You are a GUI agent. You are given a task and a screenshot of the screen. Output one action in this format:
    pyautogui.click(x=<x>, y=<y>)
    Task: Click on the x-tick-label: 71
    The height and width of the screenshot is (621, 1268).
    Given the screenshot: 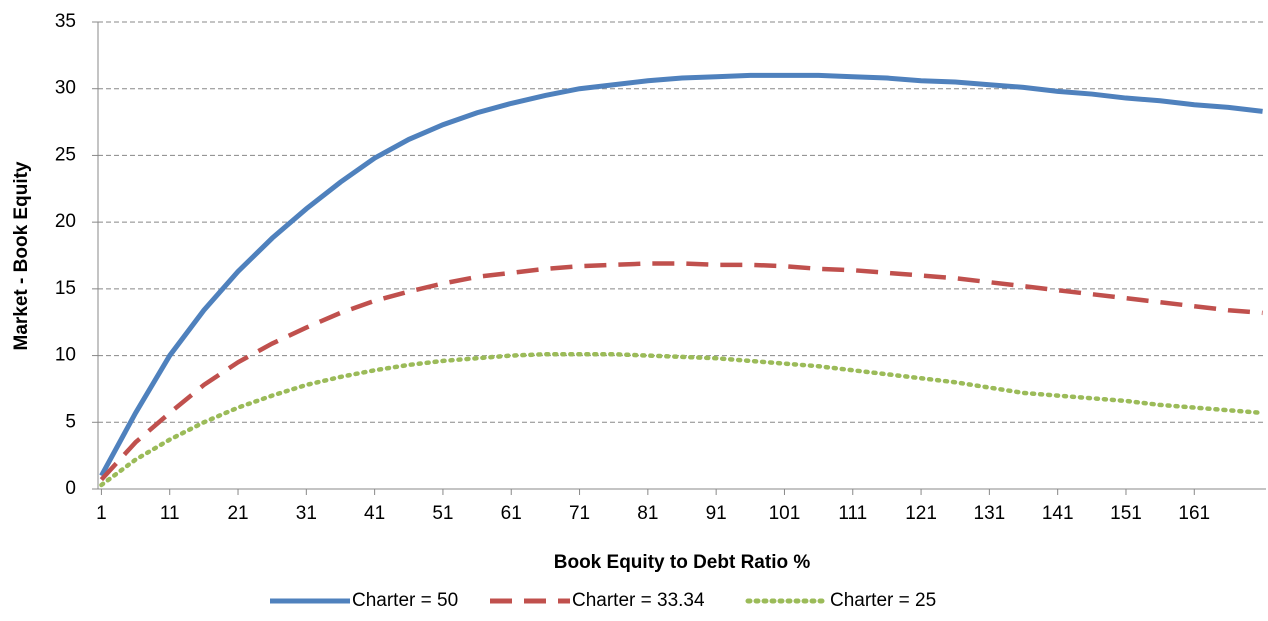 What is the action you would take?
    pyautogui.click(x=579, y=513)
    